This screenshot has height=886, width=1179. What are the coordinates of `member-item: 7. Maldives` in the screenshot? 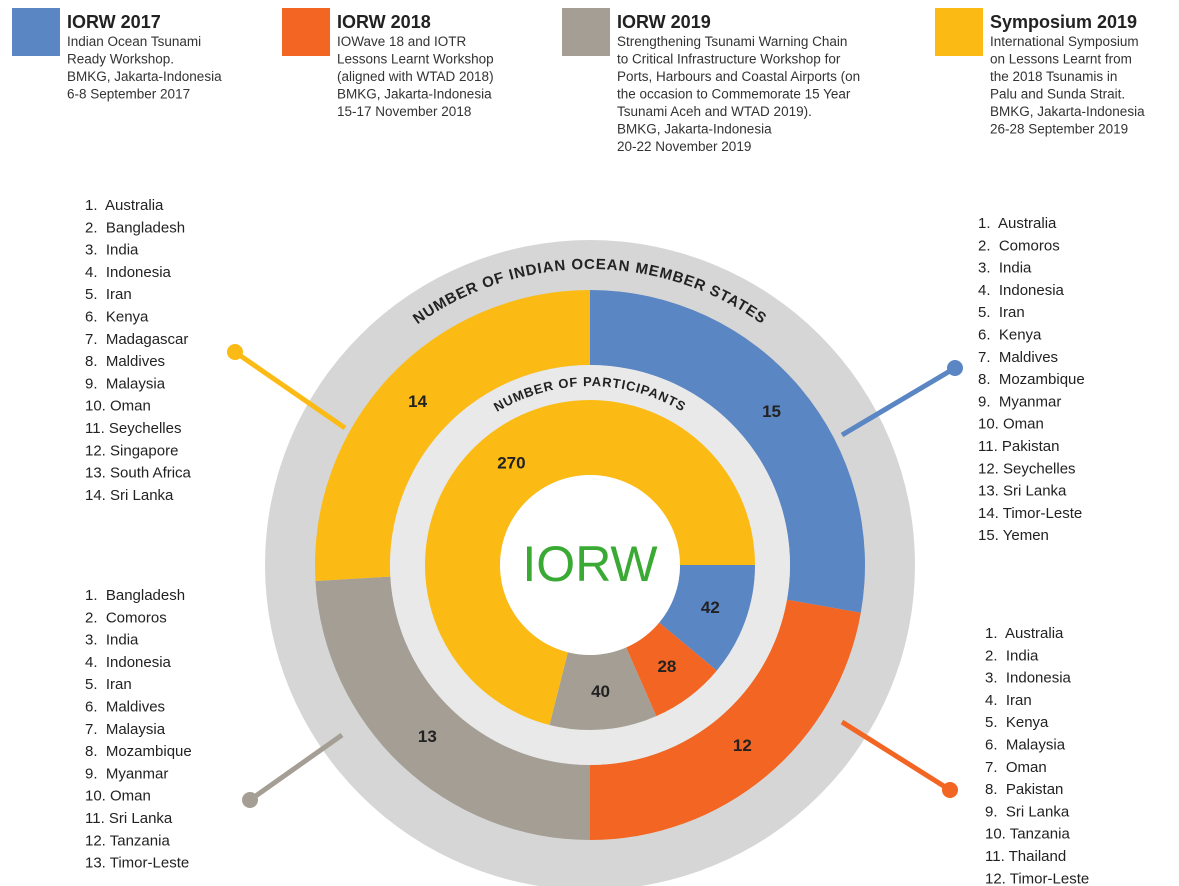 It's located at (1018, 357).